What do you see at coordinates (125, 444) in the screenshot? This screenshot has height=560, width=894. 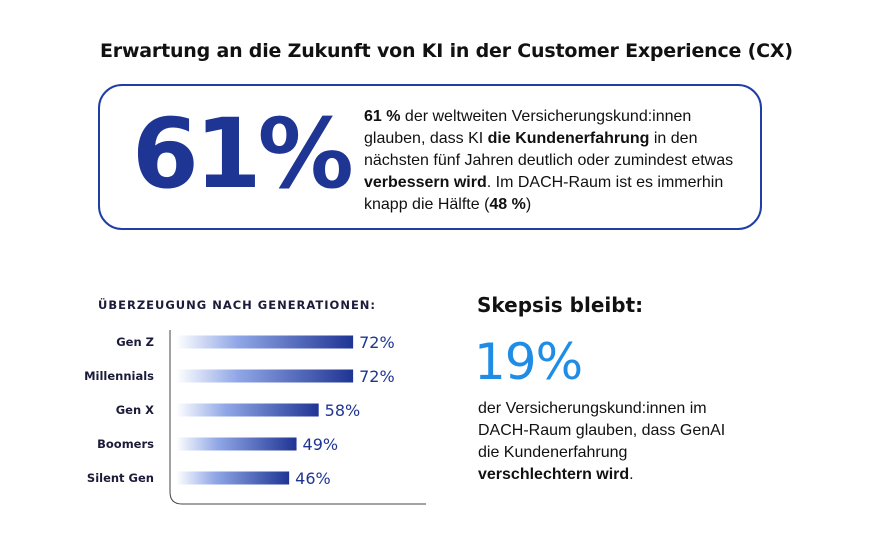 I see `category-label: Boomers` at bounding box center [125, 444].